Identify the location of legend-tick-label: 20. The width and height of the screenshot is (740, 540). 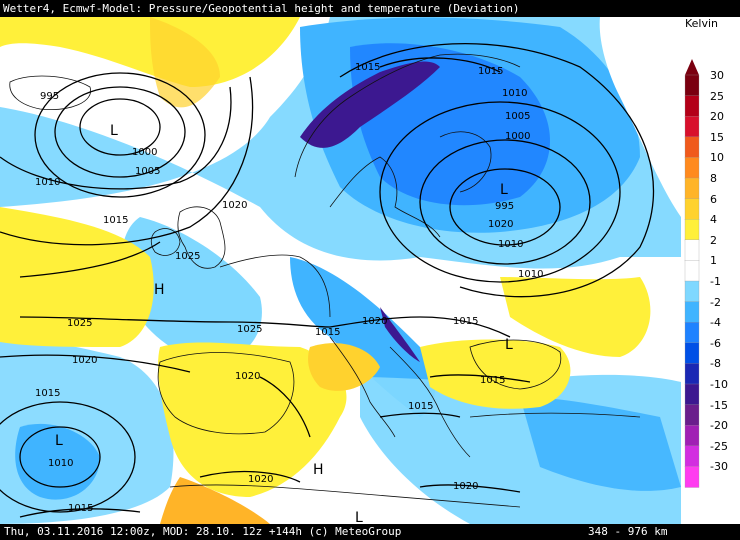
(717, 117).